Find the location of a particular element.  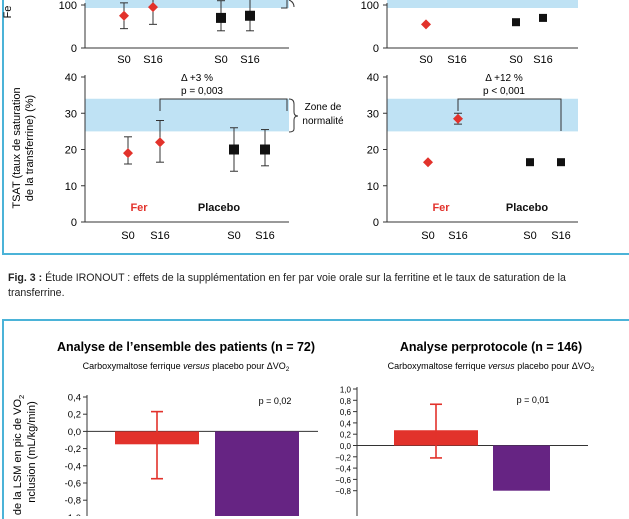

right-p-label: p < 0,001 is located at coordinates (504, 91).